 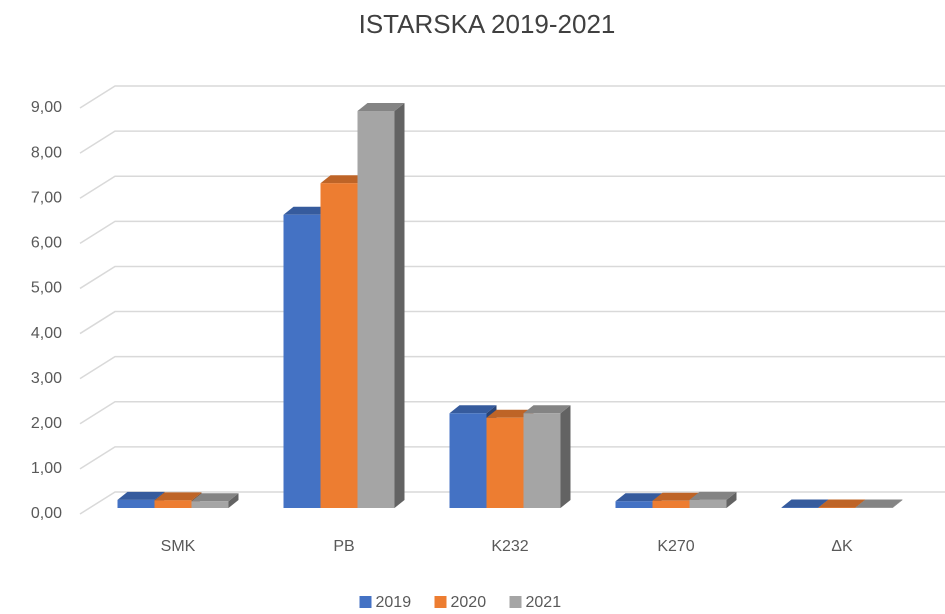 I want to click on x-tick-label: PB, so click(x=343, y=546).